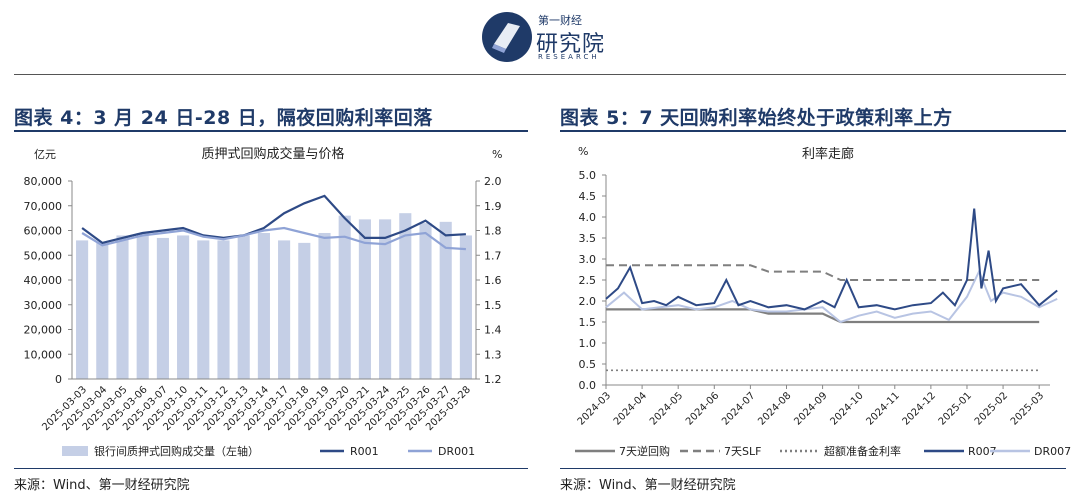 The width and height of the screenshot is (1080, 501). What do you see at coordinates (823, 272) in the screenshot?
I see `rate-line-7天SLF` at bounding box center [823, 272].